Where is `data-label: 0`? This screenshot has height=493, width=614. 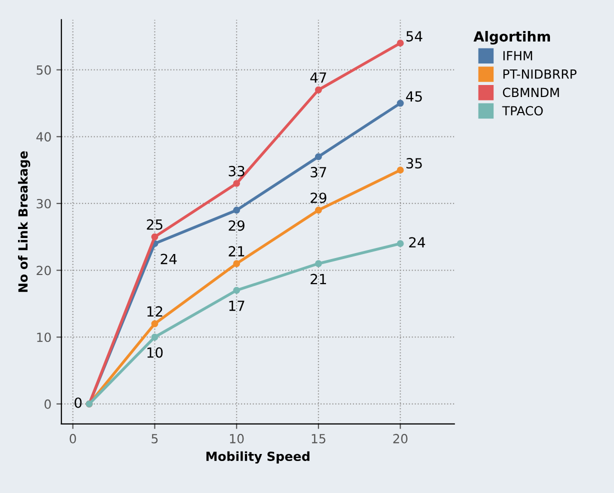 data-label: 0 is located at coordinates (78, 402).